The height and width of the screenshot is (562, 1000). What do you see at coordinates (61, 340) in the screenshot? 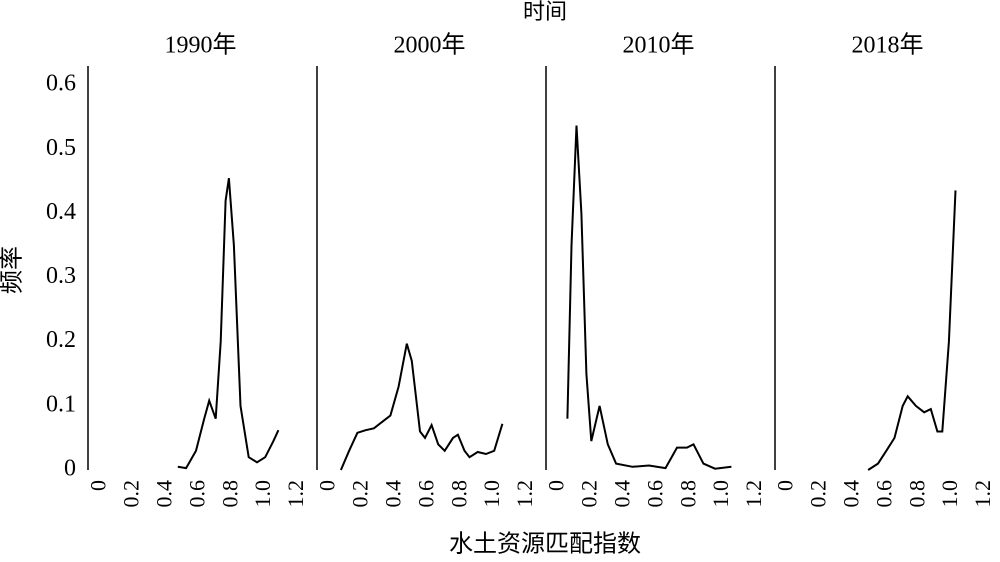
I see `y-tick-label: 0.2` at bounding box center [61, 340].